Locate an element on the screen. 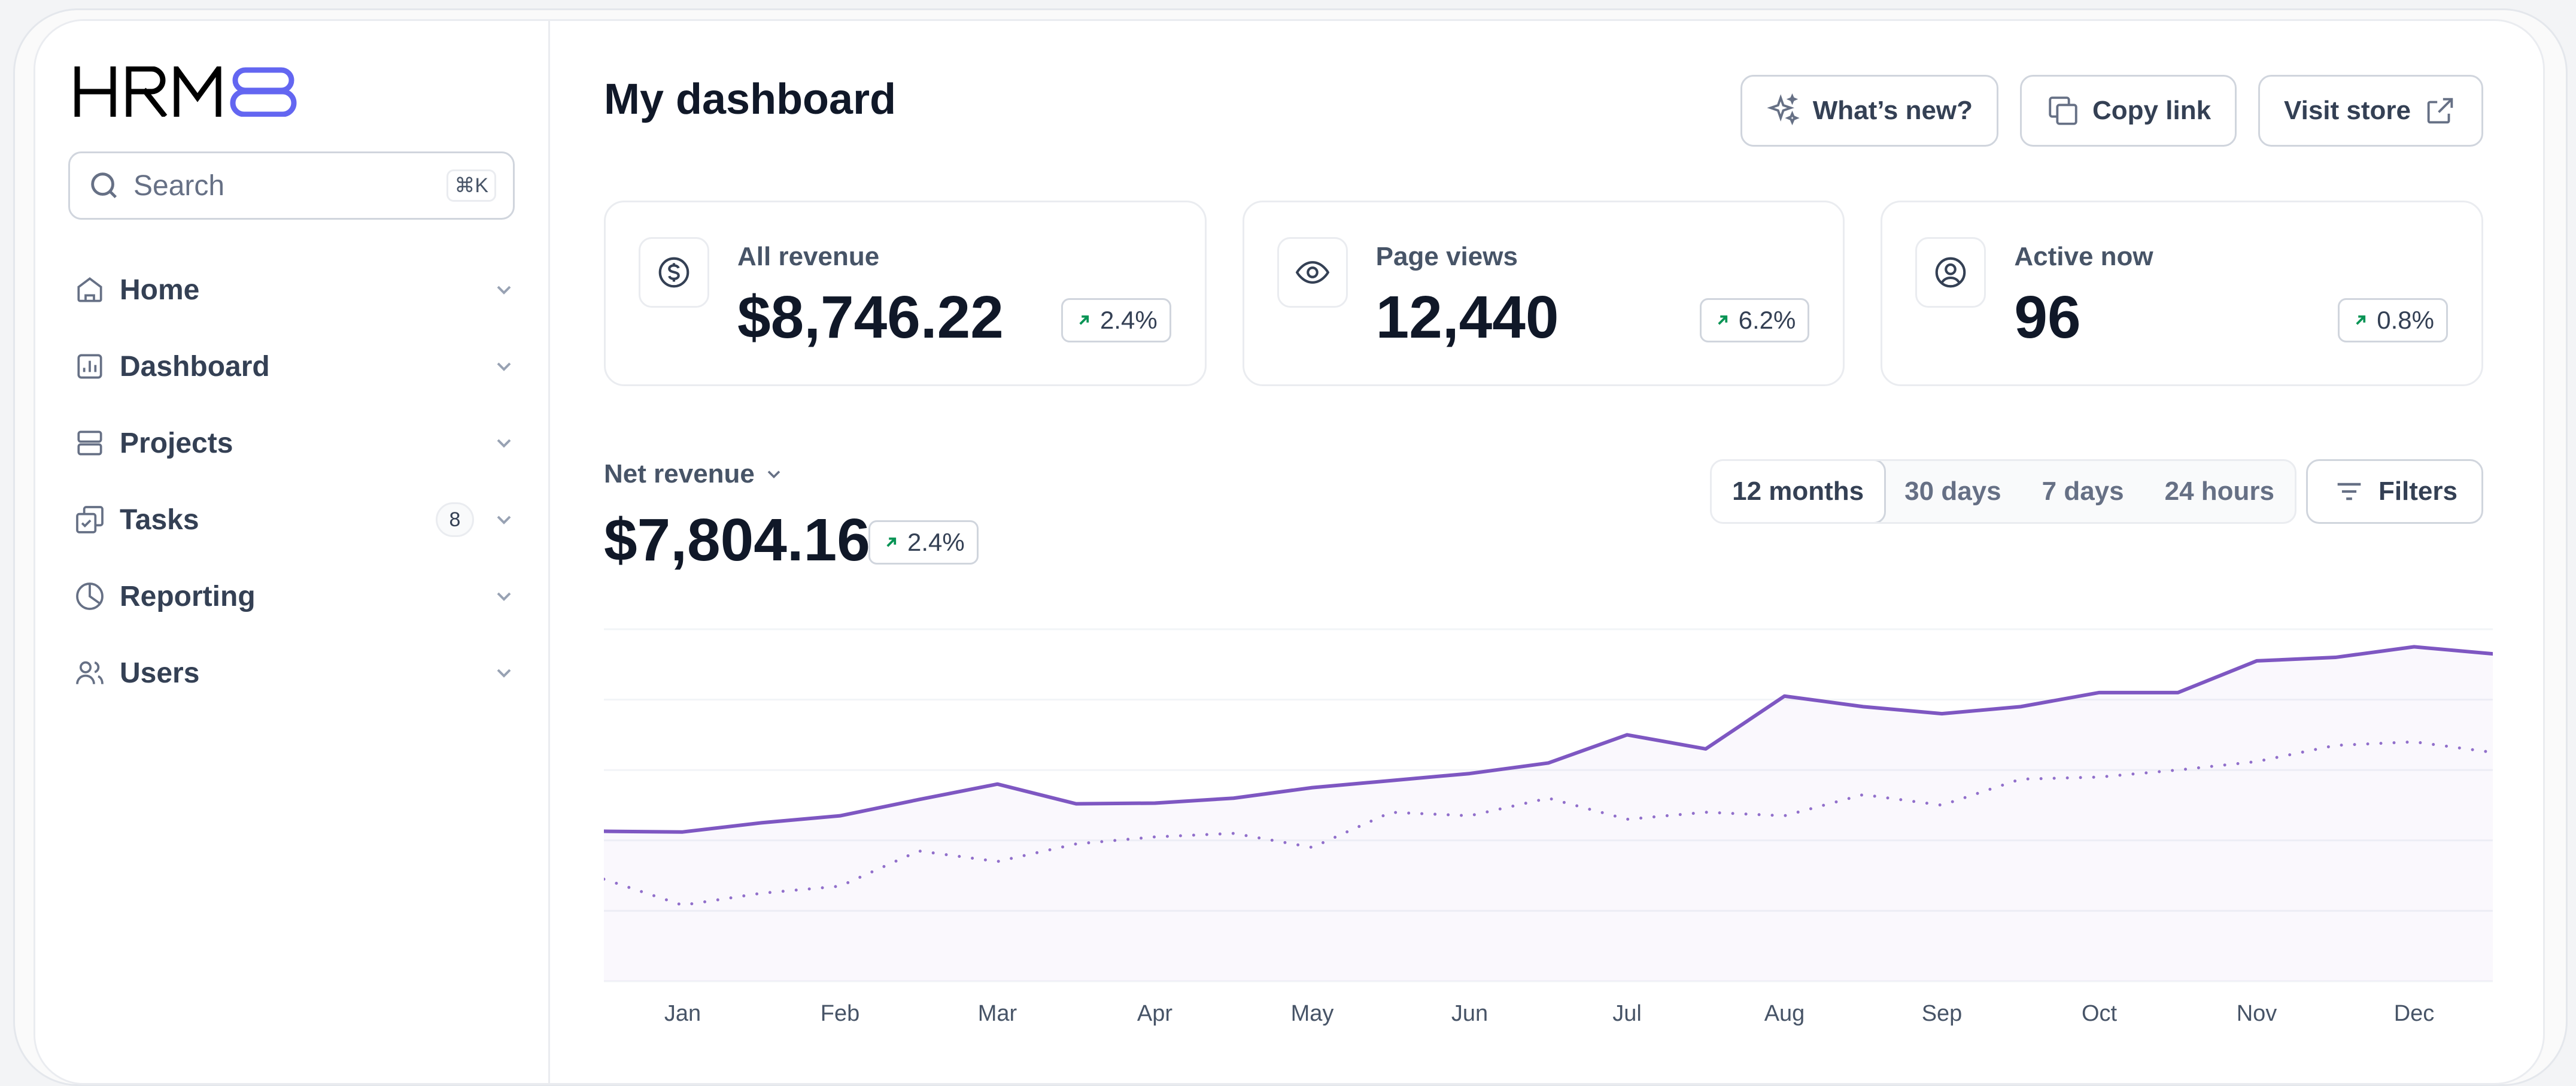  range-option-12-months: 12 months is located at coordinates (1799, 492).